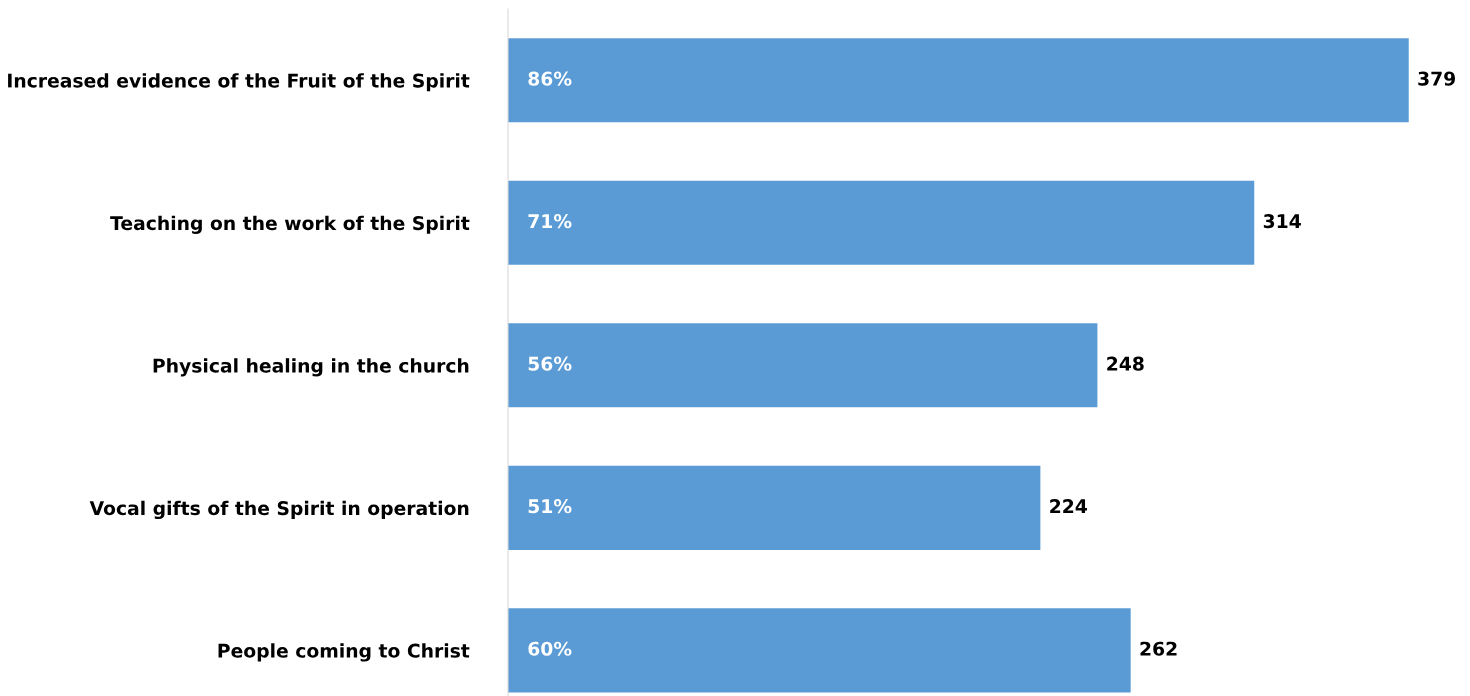  I want to click on data-label: 248, so click(1125, 363).